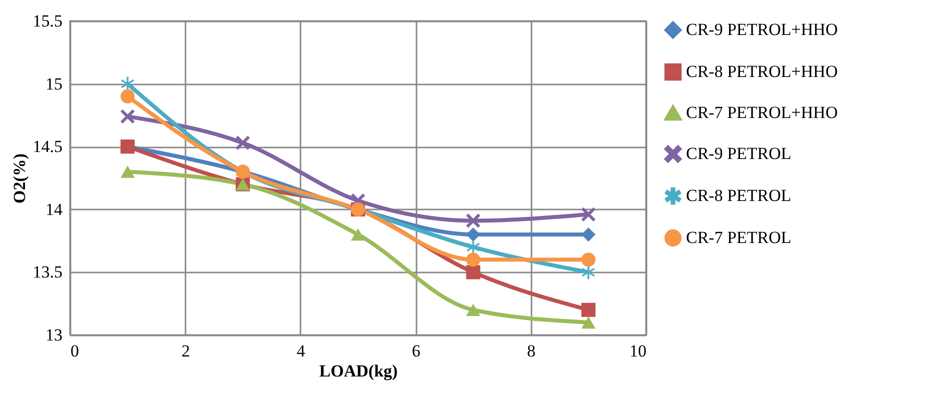 This screenshot has width=949, height=412. What do you see at coordinates (531, 351) in the screenshot?
I see `x-tick-label: 8` at bounding box center [531, 351].